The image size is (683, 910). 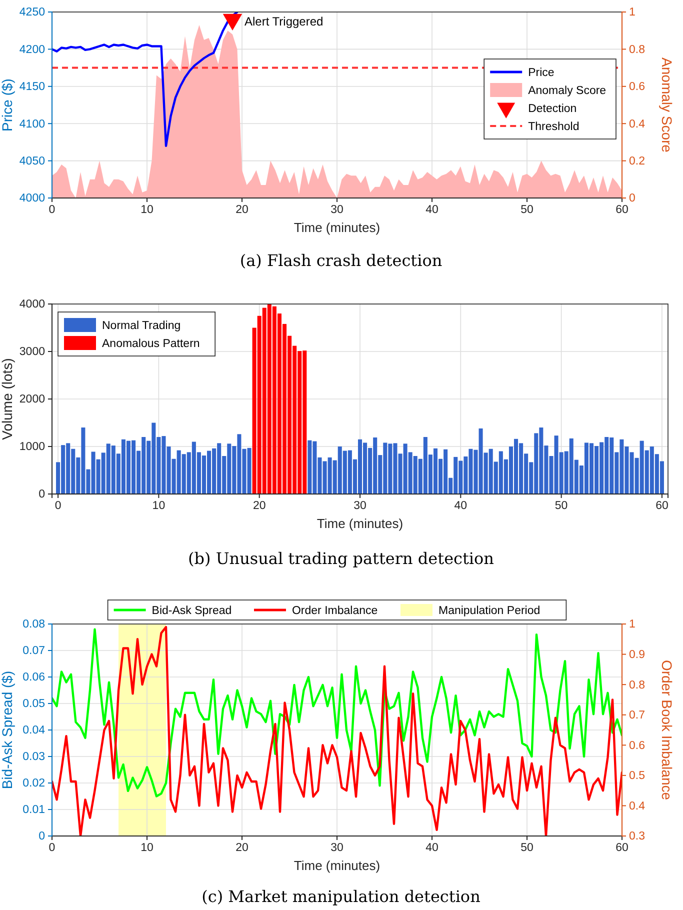 What do you see at coordinates (637, 836) in the screenshot?
I see `y2-tick-label: 0.3` at bounding box center [637, 836].